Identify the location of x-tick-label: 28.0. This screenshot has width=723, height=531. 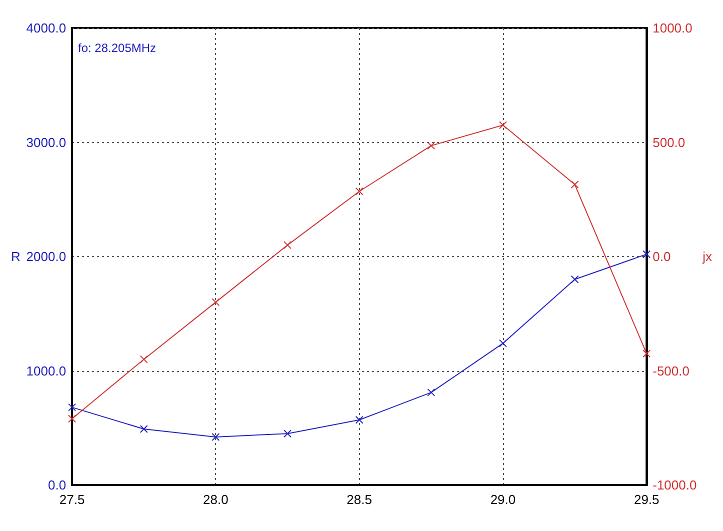
(215, 499).